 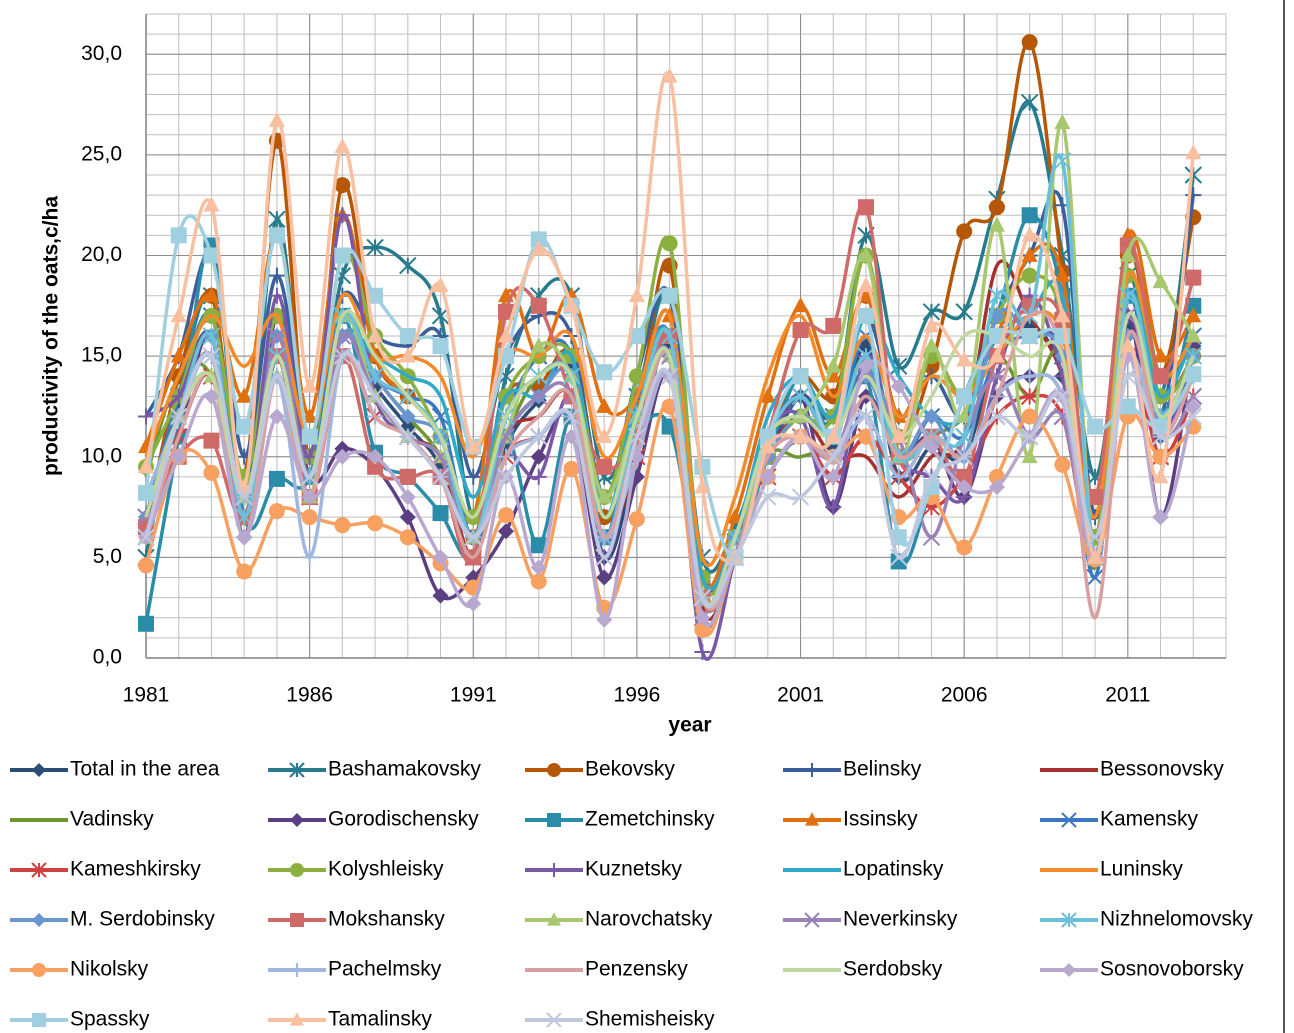 What do you see at coordinates (135, 869) in the screenshot?
I see `legend-label: Kameshkirsky` at bounding box center [135, 869].